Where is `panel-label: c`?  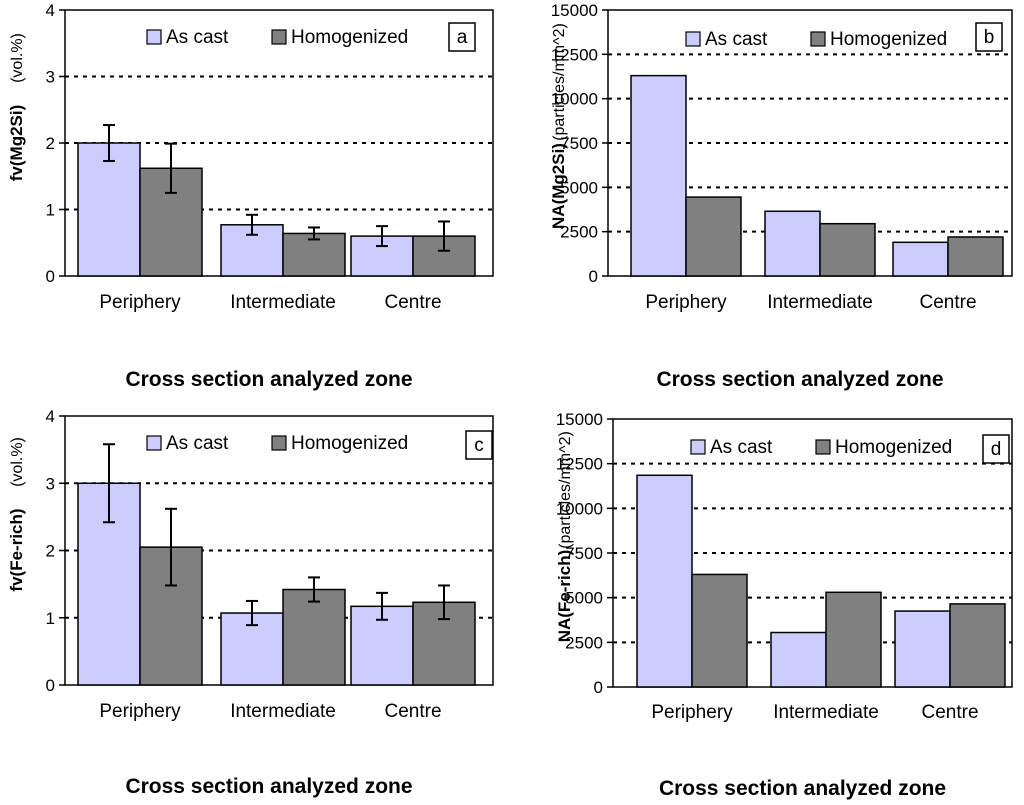 panel-label: c is located at coordinates (479, 445).